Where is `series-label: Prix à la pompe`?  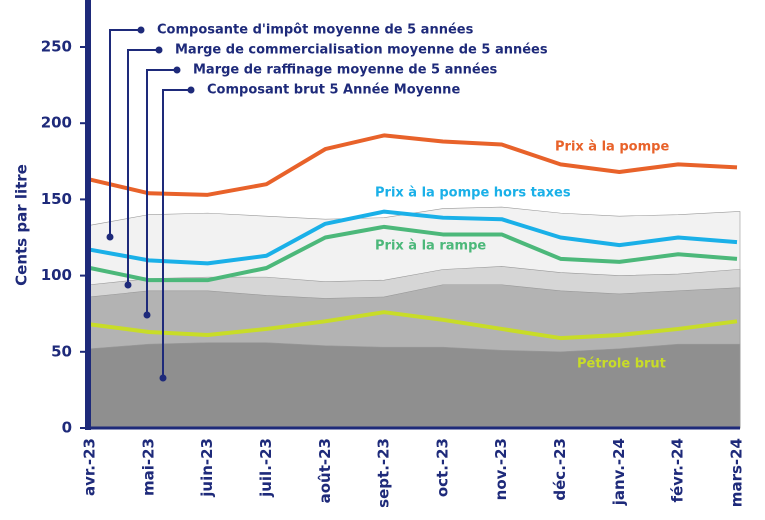 series-label: Prix à la pompe is located at coordinates (612, 147).